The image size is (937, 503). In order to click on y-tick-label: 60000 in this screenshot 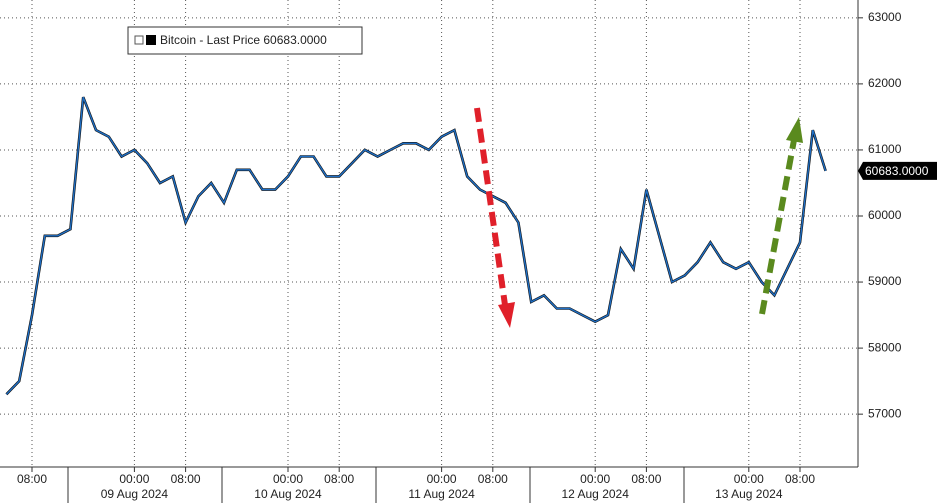, I will do `click(885, 215)`.